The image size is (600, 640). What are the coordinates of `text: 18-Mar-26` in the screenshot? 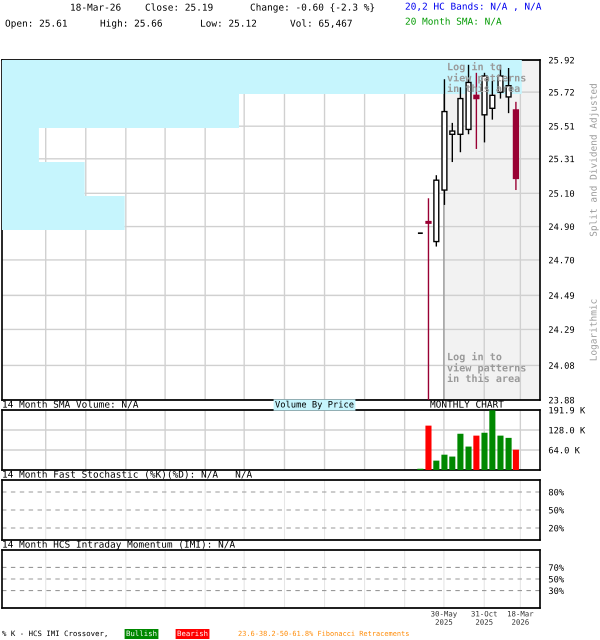 It's located at (96, 7).